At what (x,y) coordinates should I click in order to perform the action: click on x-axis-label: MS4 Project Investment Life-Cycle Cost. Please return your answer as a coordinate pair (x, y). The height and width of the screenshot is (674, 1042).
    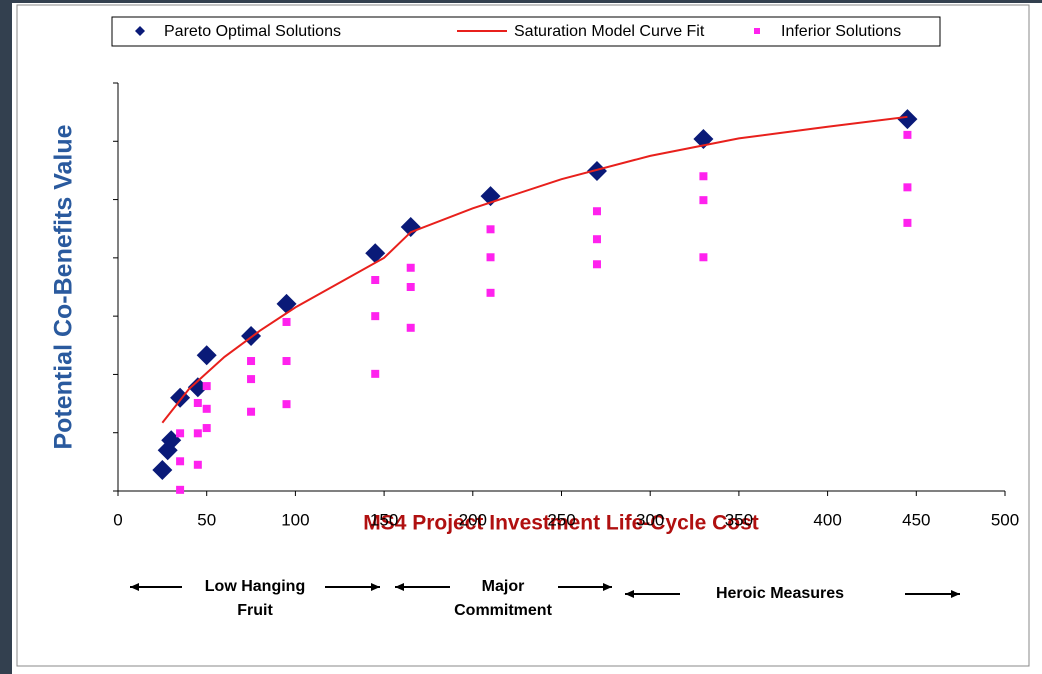
    Looking at the image, I should click on (561, 523).